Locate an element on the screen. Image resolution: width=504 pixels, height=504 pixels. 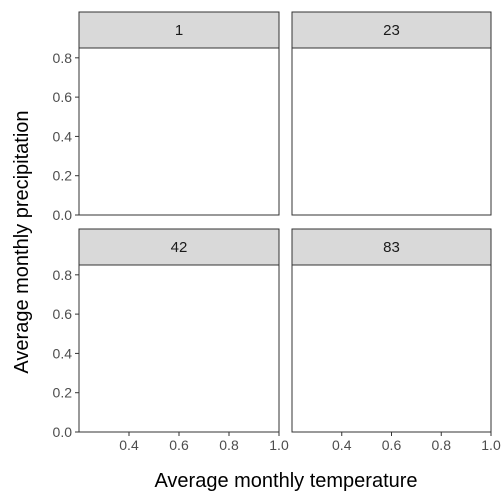
facet-strip-label: 1 is located at coordinates (179, 30).